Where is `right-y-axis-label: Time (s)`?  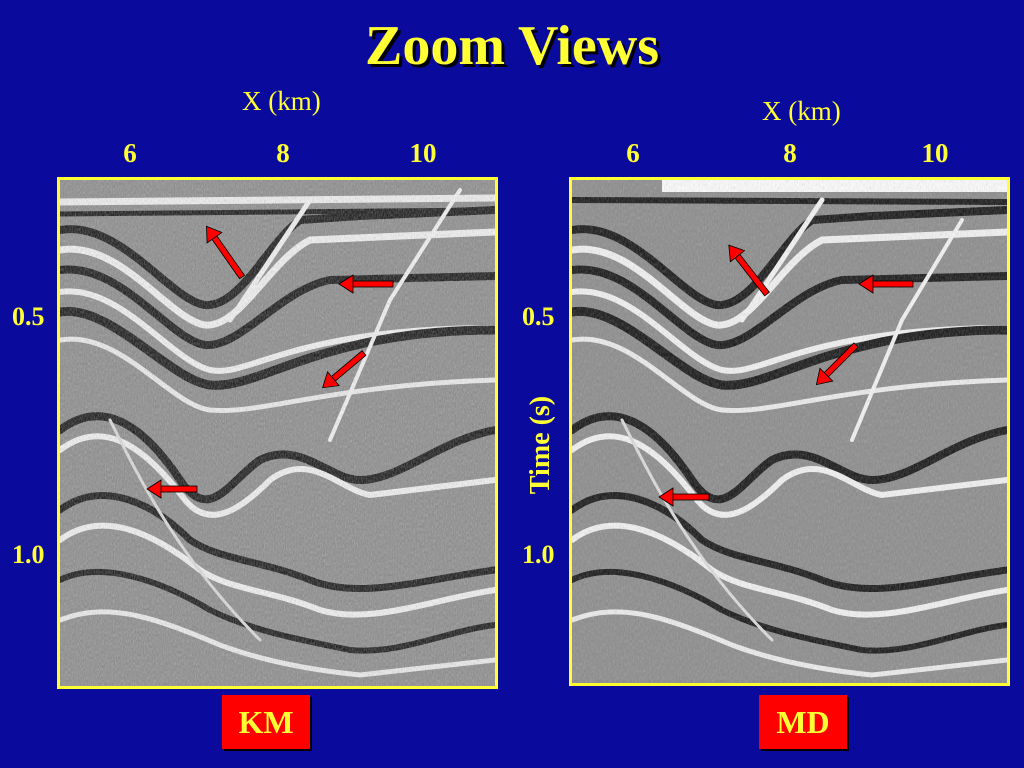 right-y-axis-label: Time (s) is located at coordinates (540, 445).